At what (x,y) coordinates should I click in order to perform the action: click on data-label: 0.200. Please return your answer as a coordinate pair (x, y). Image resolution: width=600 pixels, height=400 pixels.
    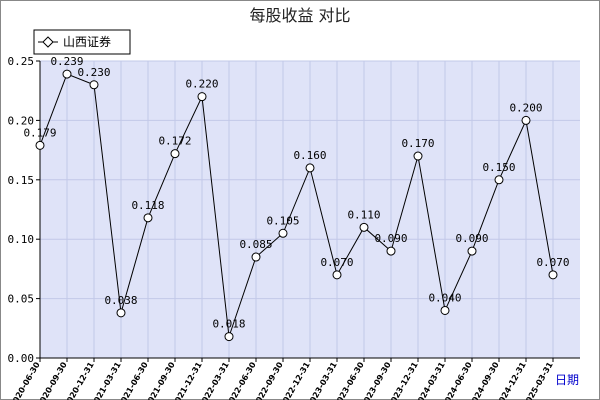
    Looking at the image, I should click on (525, 107).